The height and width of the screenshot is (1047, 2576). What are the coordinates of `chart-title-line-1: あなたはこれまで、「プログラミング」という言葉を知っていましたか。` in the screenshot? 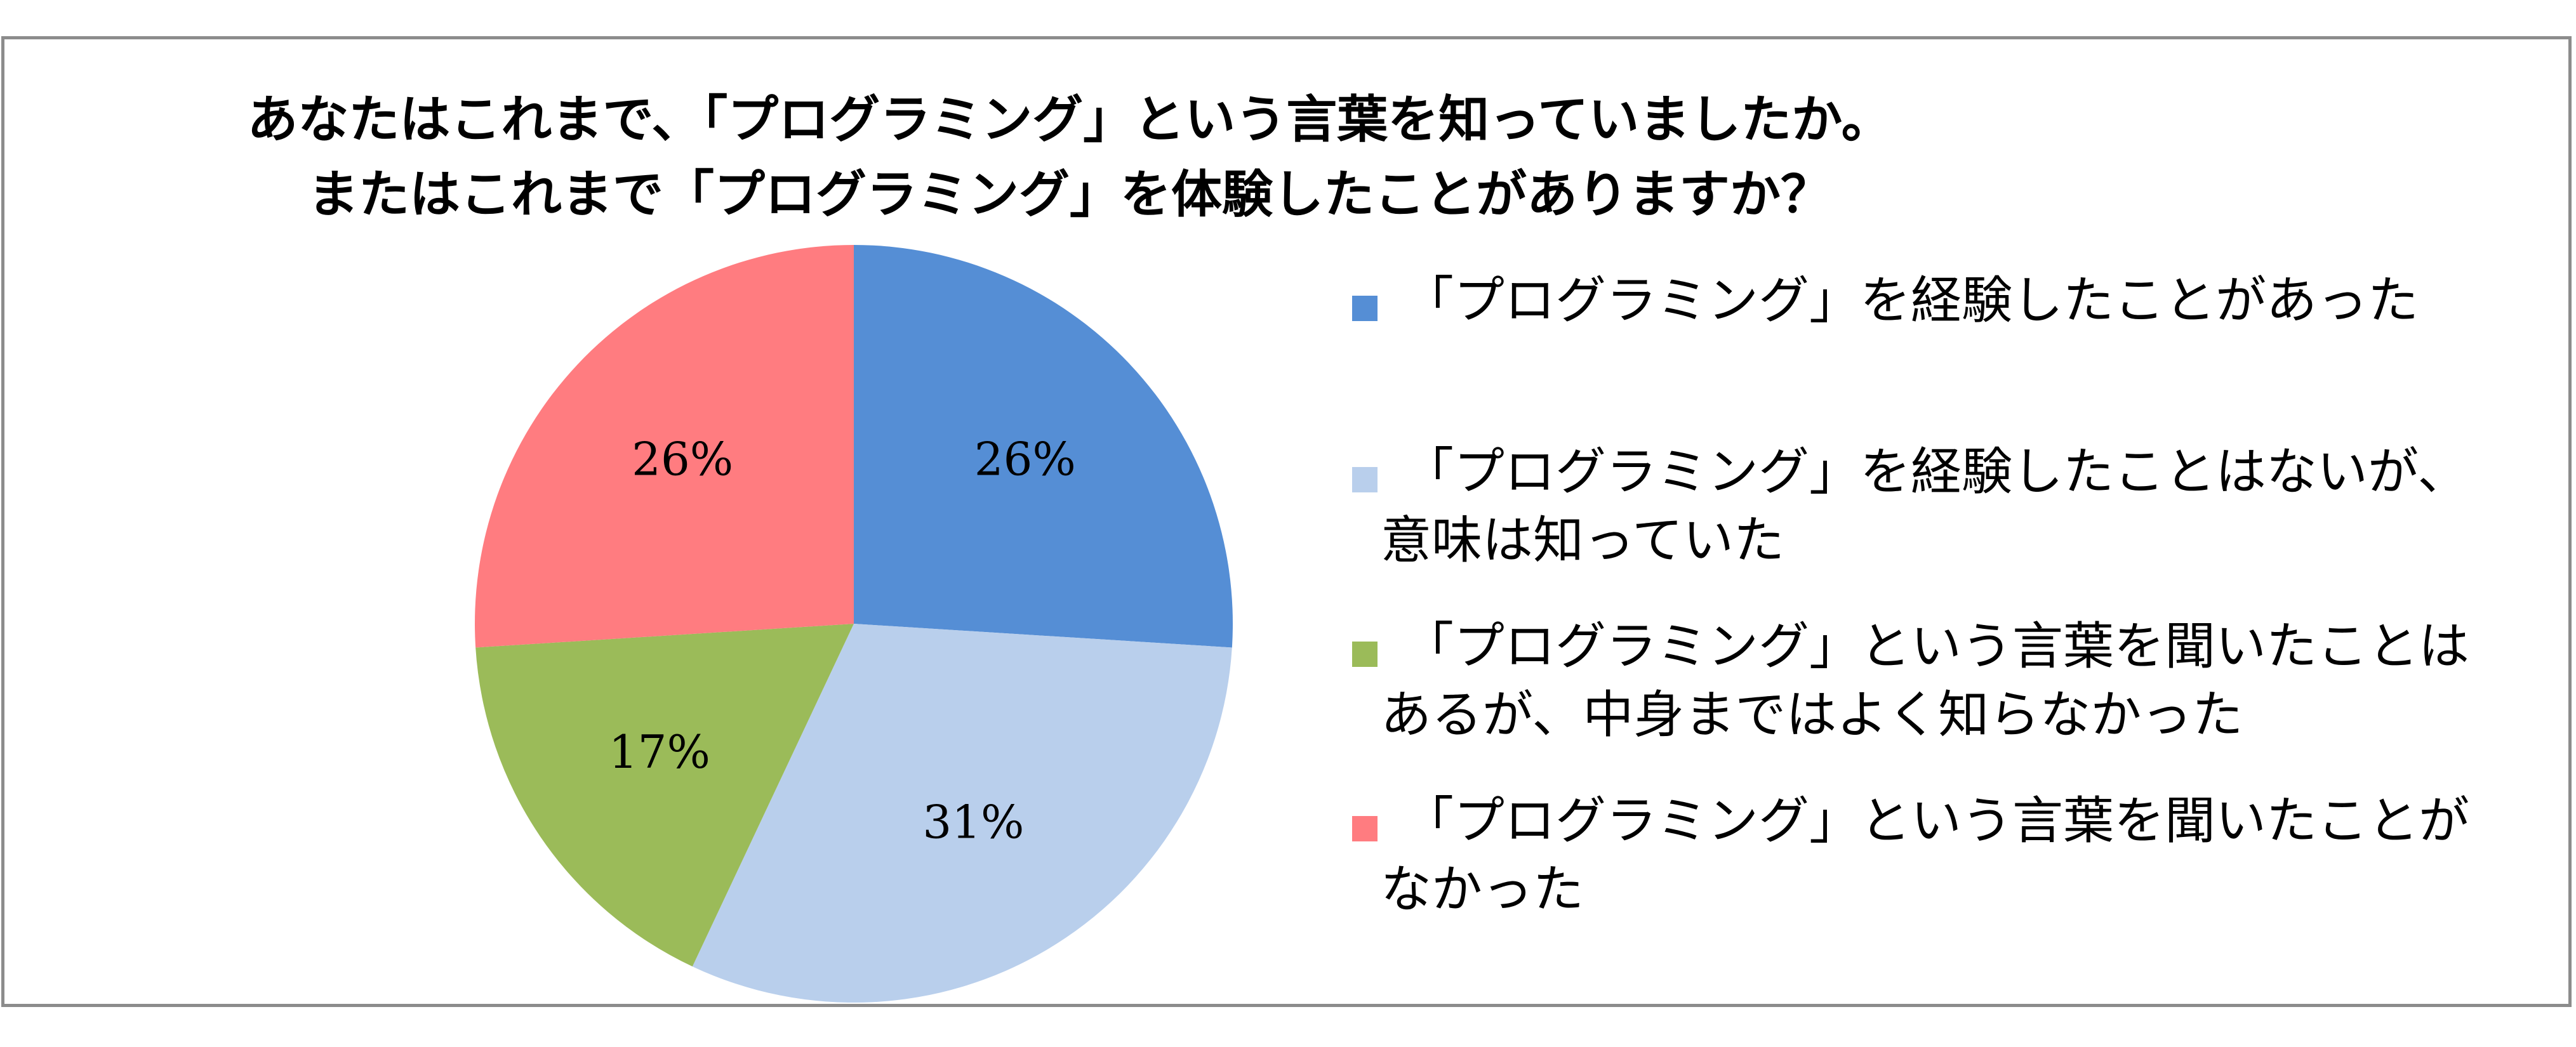 It's located at (1069, 119).